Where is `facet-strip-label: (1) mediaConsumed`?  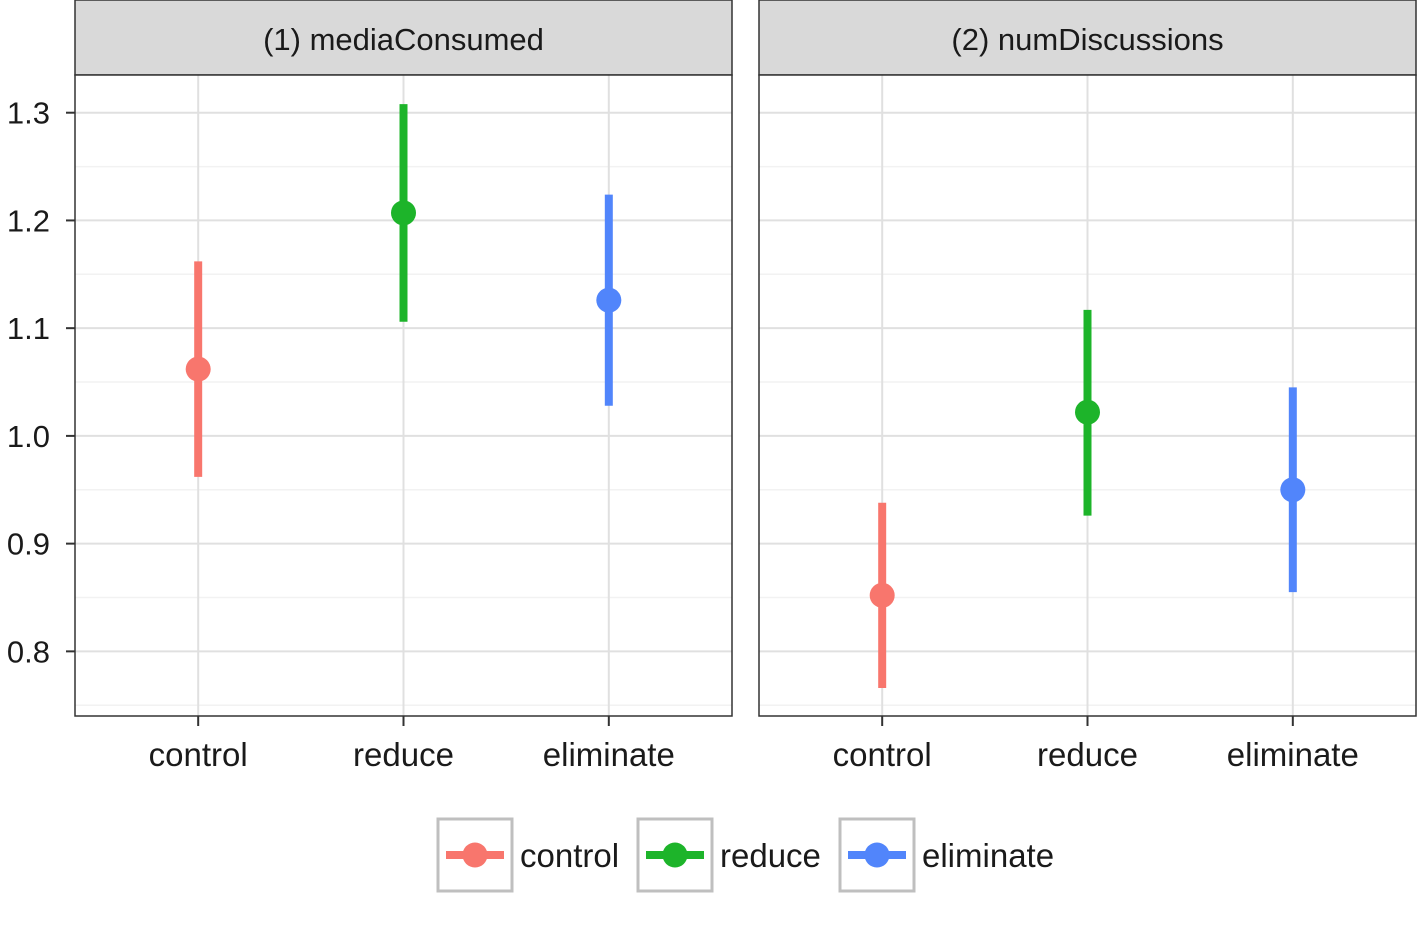
facet-strip-label: (1) mediaConsumed is located at coordinates (403, 39).